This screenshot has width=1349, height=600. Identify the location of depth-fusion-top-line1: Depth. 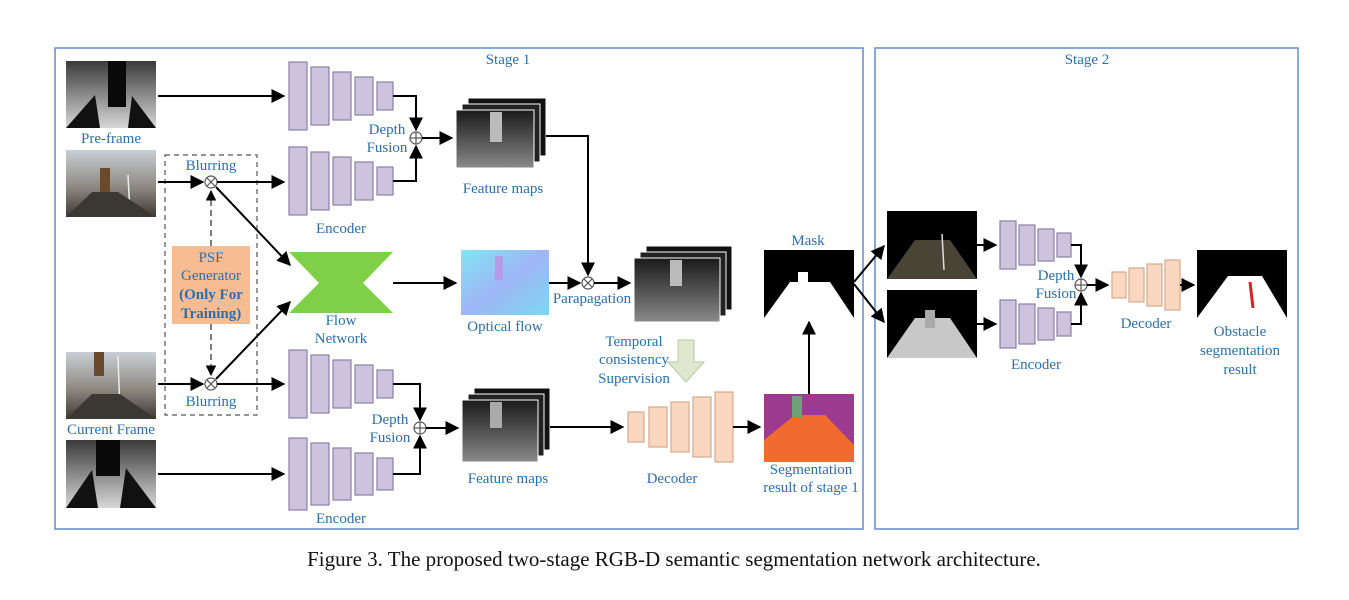
(387, 130).